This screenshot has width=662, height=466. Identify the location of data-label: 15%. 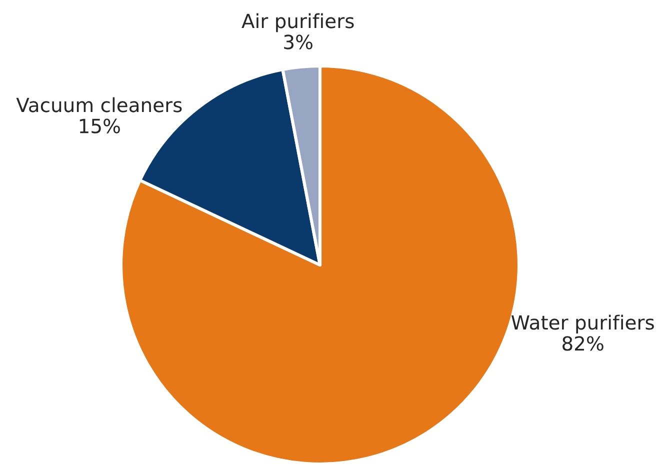
(100, 126).